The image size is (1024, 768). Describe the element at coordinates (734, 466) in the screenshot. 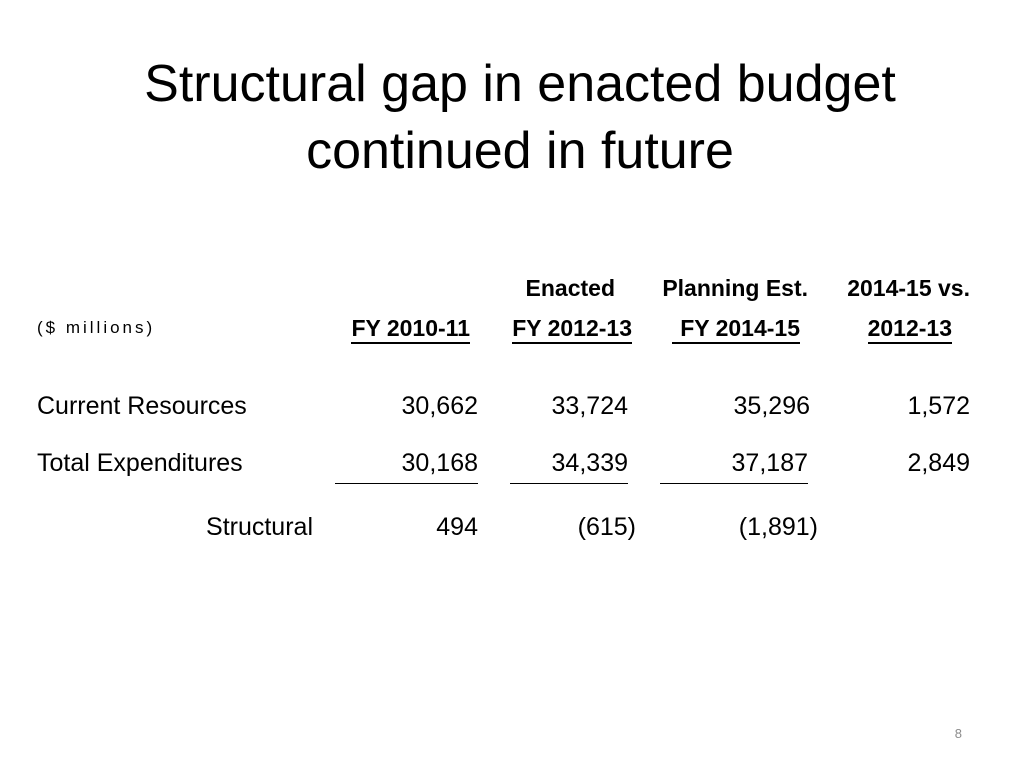

I see `cell-total-expenditures-fy2014-15: 37,187` at that location.